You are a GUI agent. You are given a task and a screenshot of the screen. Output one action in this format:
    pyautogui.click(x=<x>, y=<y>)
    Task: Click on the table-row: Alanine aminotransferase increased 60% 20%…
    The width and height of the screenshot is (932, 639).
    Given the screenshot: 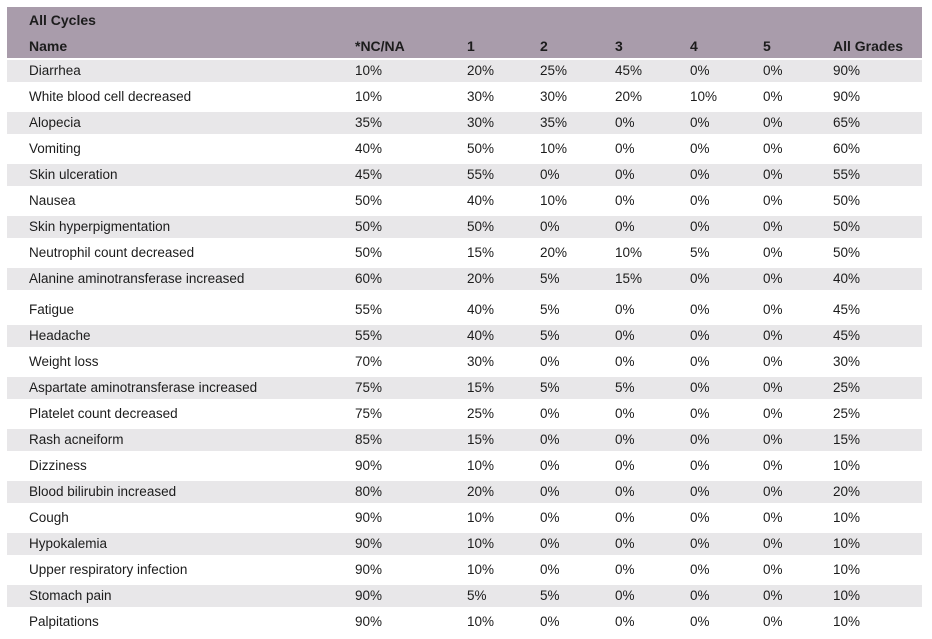 What is the action you would take?
    pyautogui.click(x=465, y=279)
    